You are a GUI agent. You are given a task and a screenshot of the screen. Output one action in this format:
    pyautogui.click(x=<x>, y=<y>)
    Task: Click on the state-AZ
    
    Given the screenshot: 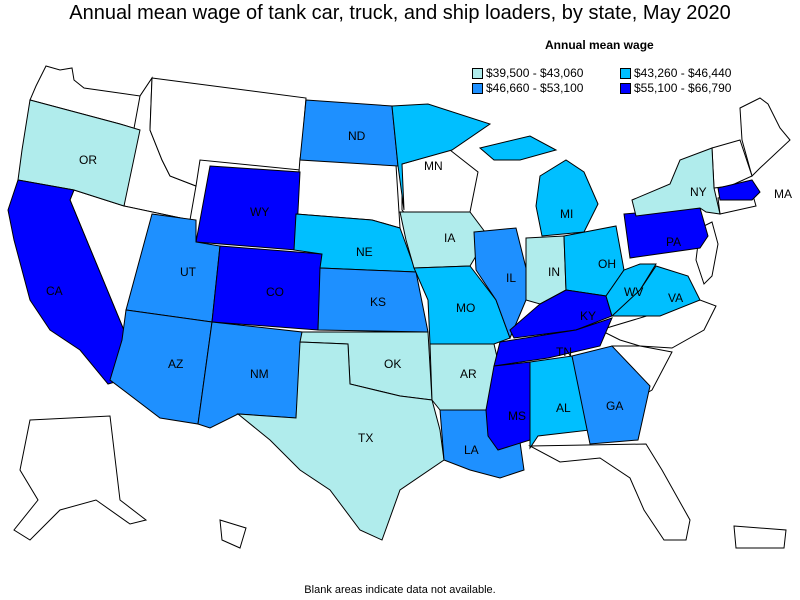 What is the action you would take?
    pyautogui.click(x=161, y=367)
    